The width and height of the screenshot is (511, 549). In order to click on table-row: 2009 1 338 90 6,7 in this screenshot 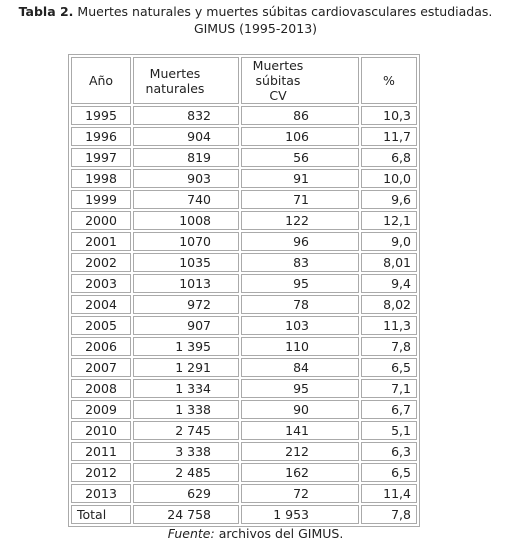, I will do `click(244, 409)`.